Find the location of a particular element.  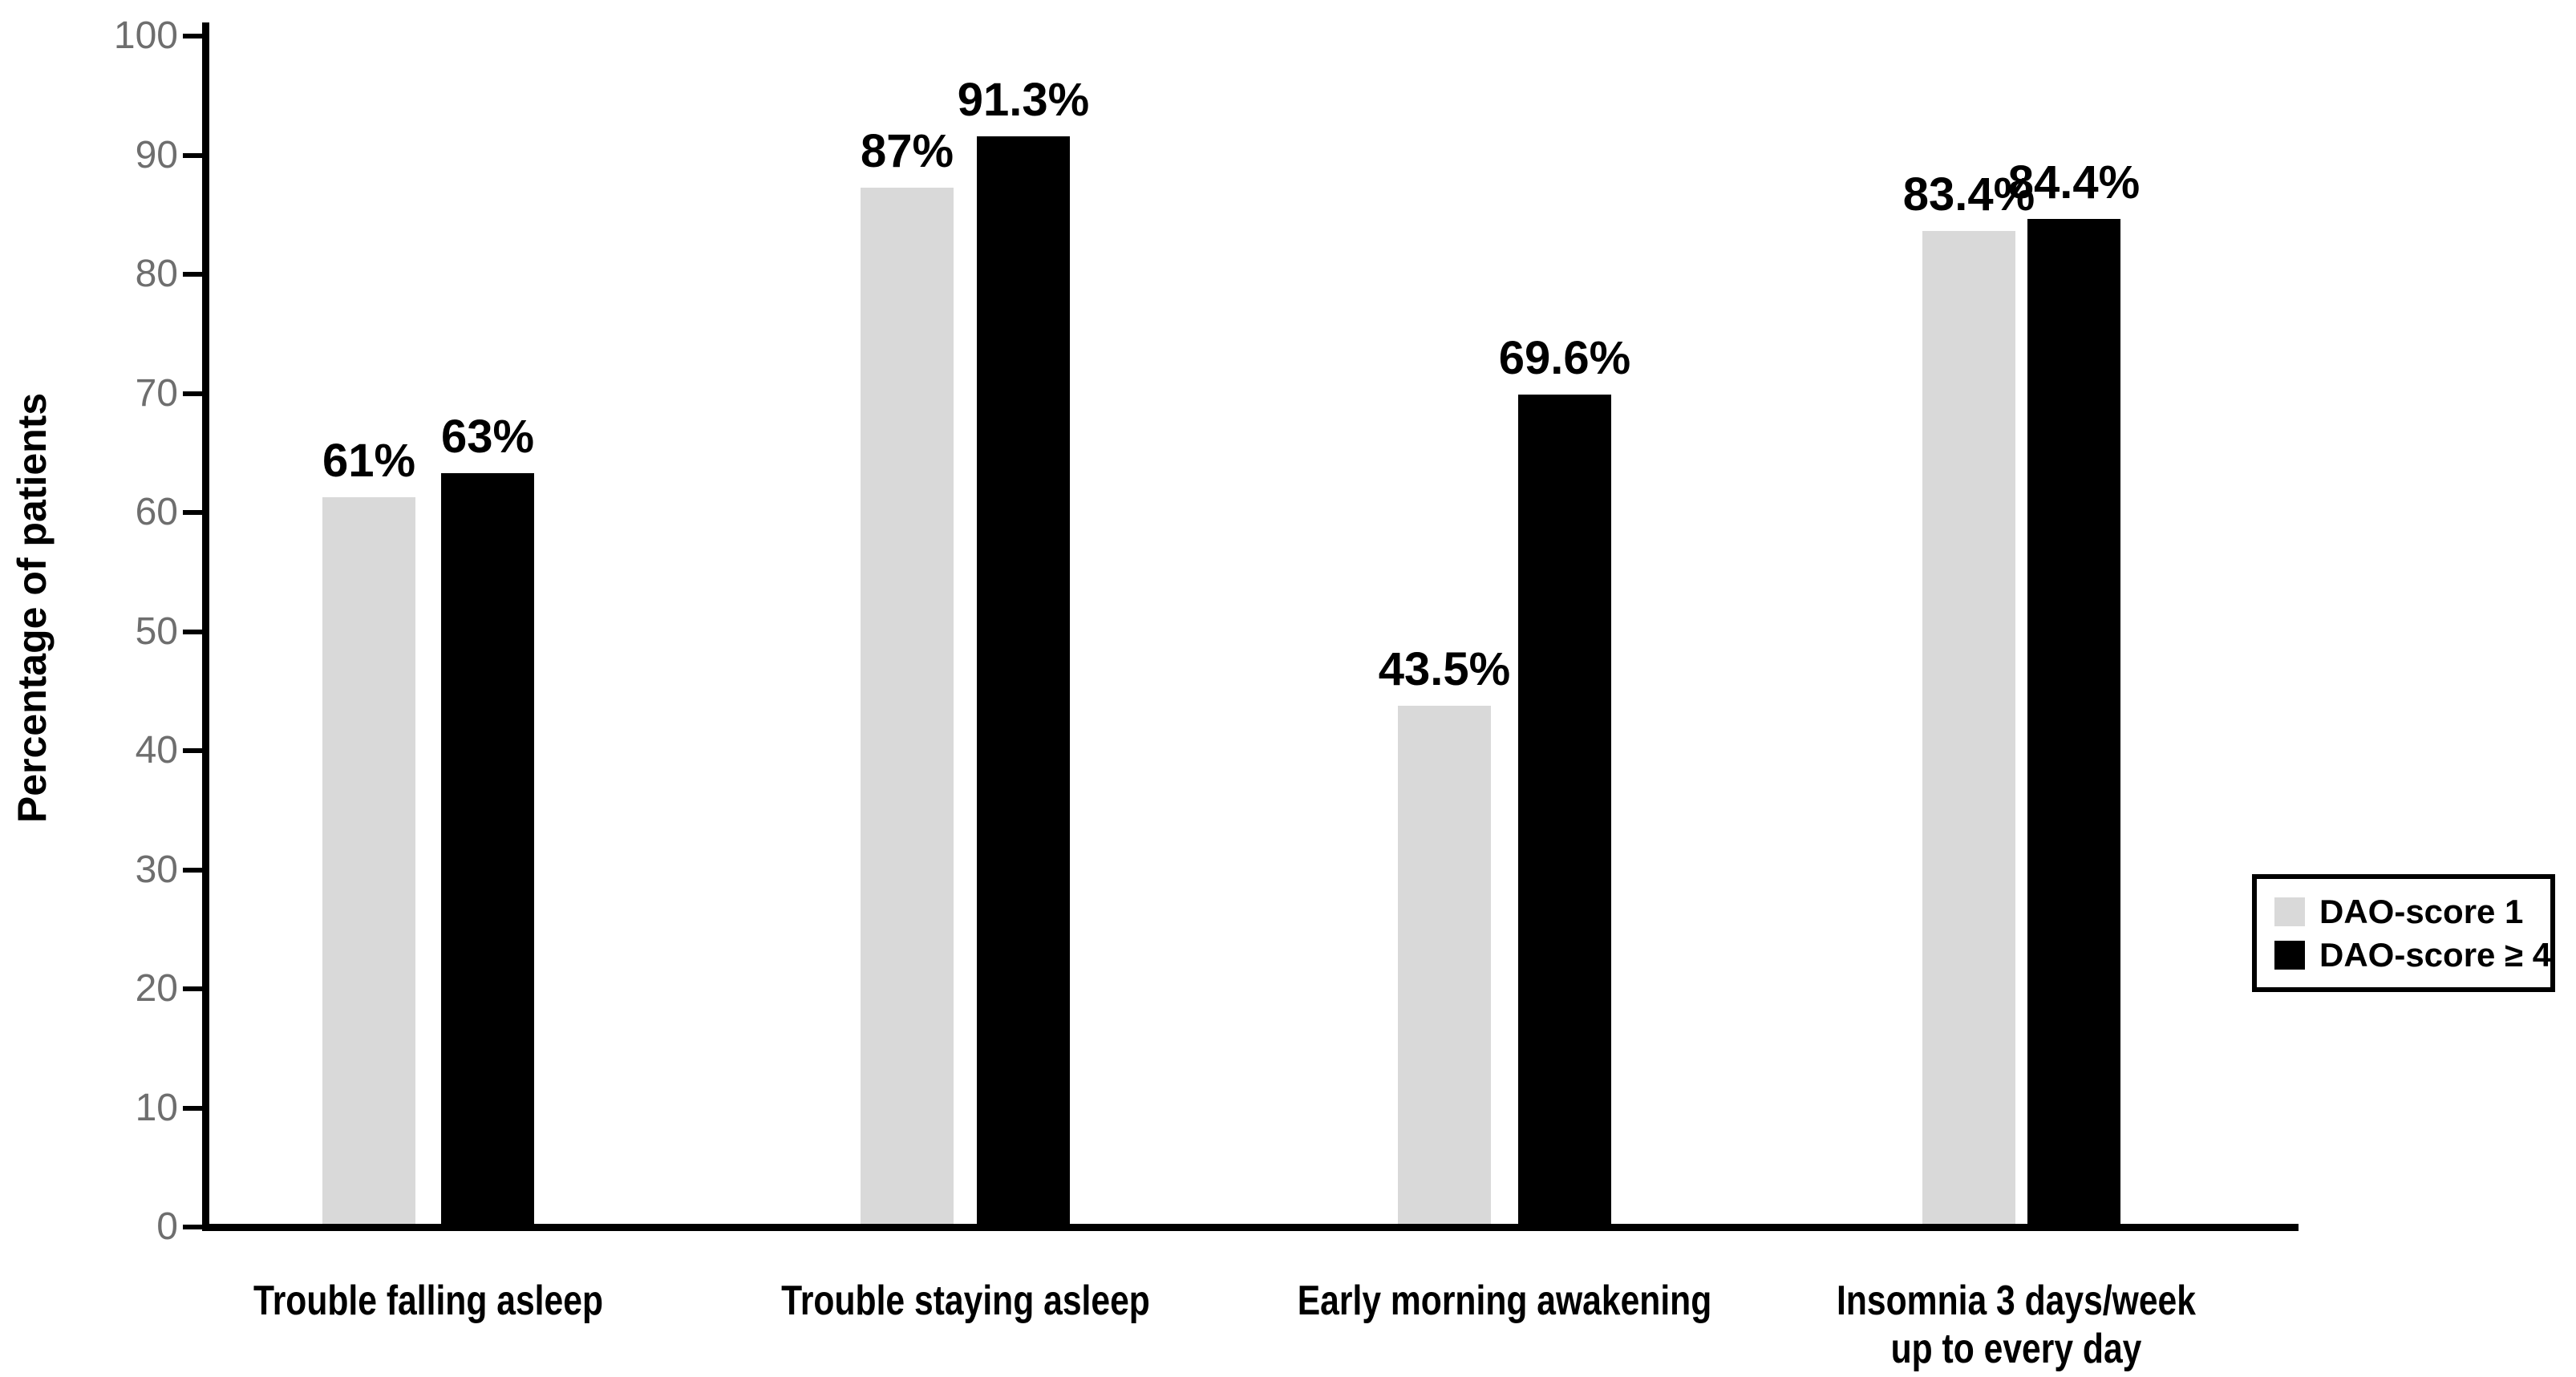

legend-label-0: DAO-score 1 is located at coordinates (2421, 911).